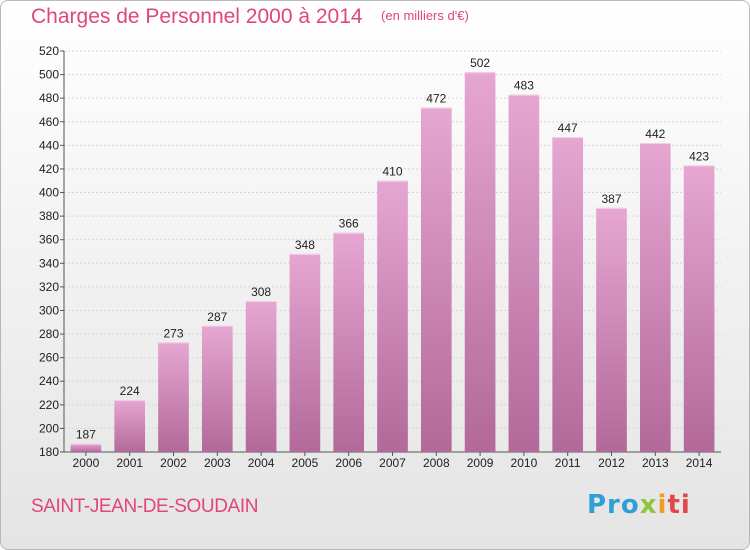 This screenshot has width=750, height=550. Describe the element at coordinates (425, 15) in the screenshot. I see `chart-unit-label: (en milliers d'€)` at that location.